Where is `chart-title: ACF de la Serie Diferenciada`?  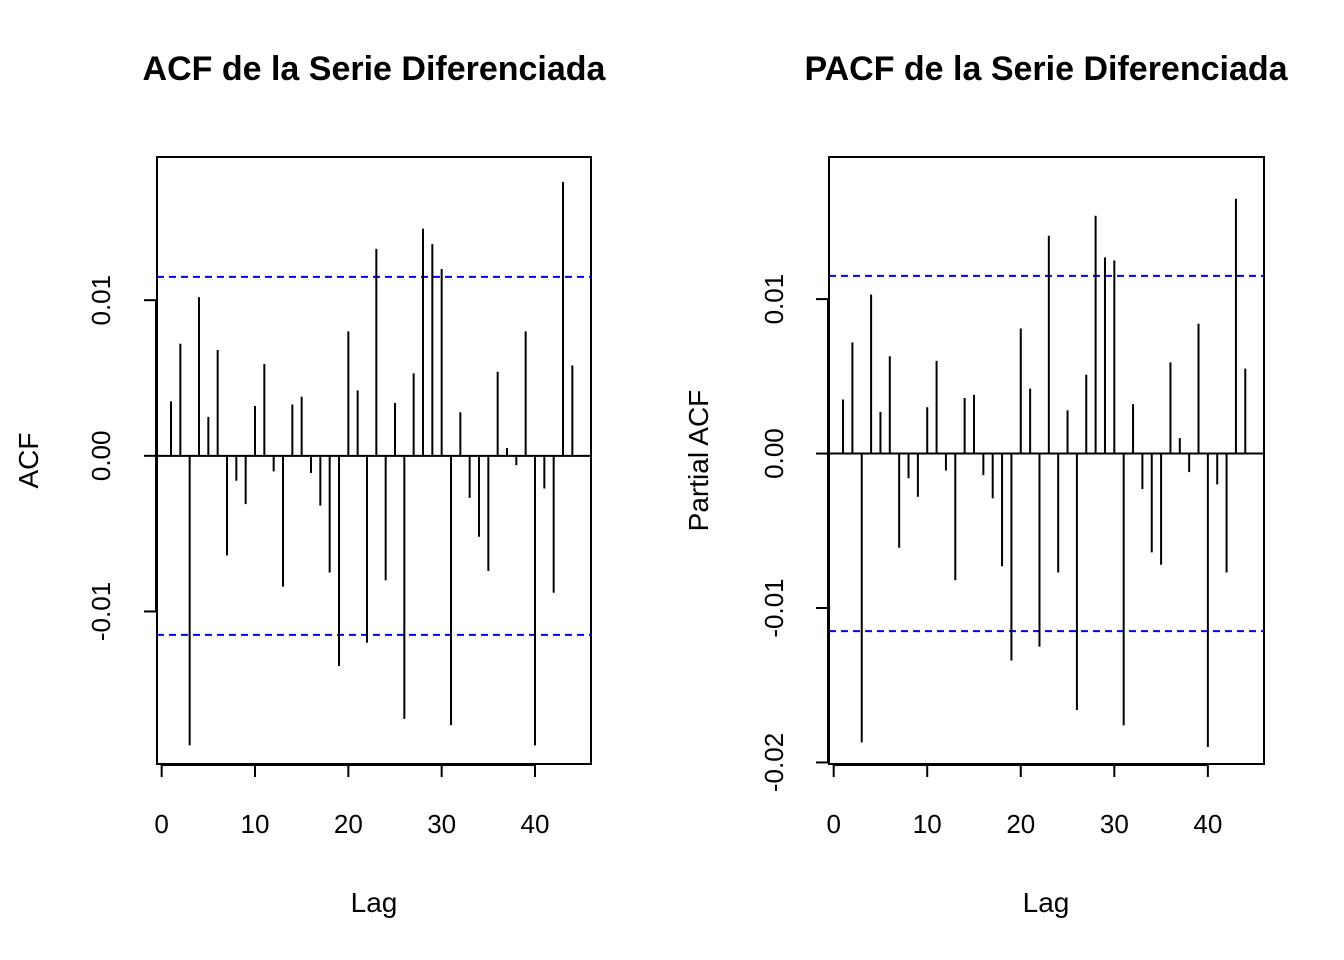
chart-title: ACF de la Serie Diferenciada is located at coordinates (375, 69).